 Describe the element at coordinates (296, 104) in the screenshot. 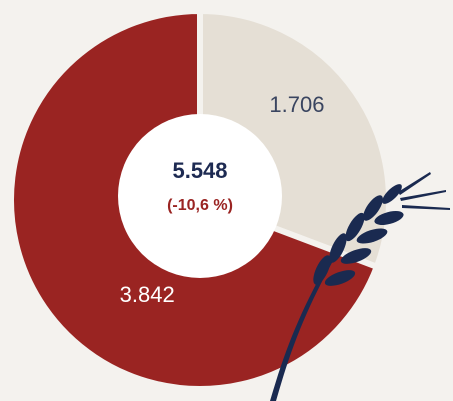

I see `value-label: 1.706` at that location.